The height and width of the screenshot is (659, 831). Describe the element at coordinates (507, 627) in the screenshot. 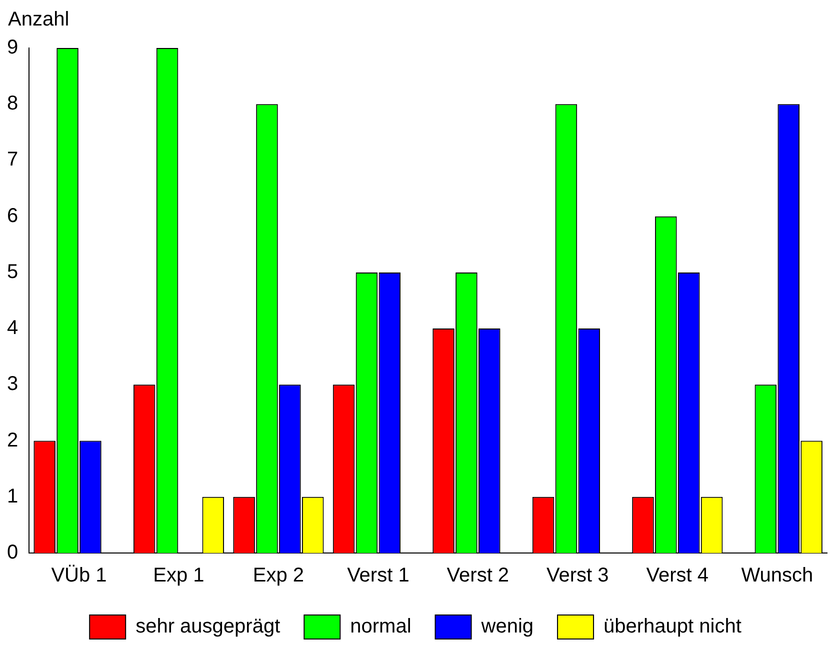

I see `legend-label: wenig` at that location.